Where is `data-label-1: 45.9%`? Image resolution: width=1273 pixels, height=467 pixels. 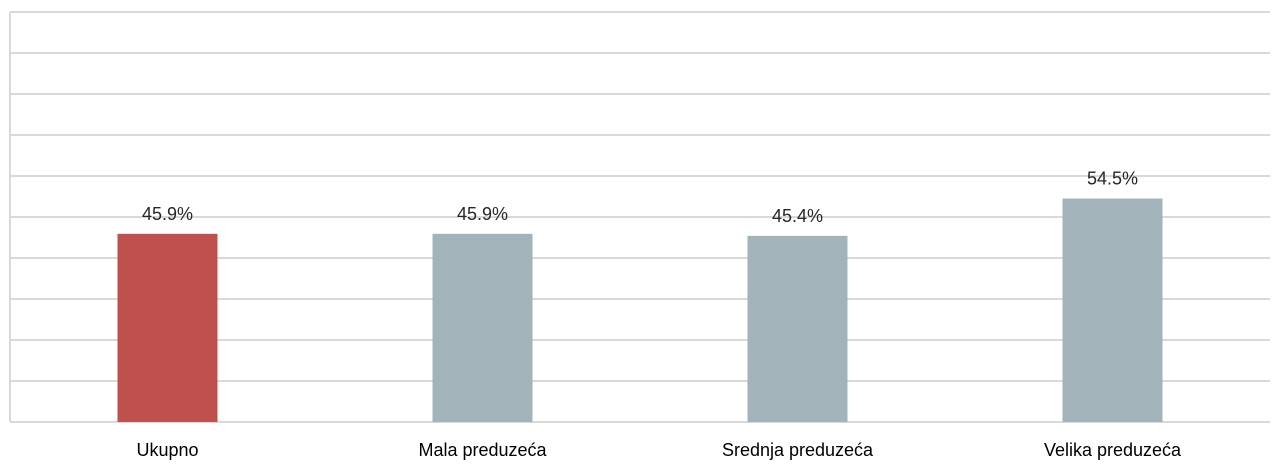
data-label-1: 45.9% is located at coordinates (167, 214).